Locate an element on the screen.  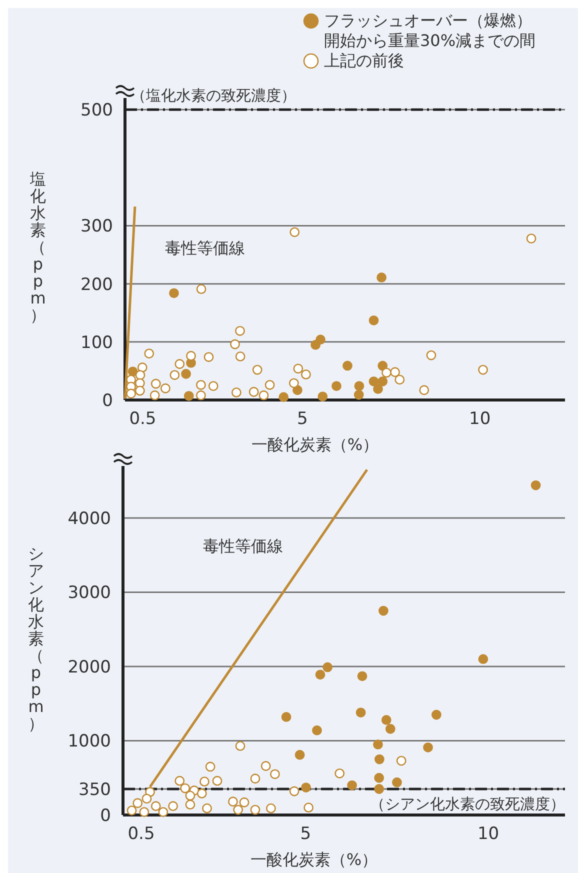
y-tick-label: 3000 is located at coordinates (89, 593).